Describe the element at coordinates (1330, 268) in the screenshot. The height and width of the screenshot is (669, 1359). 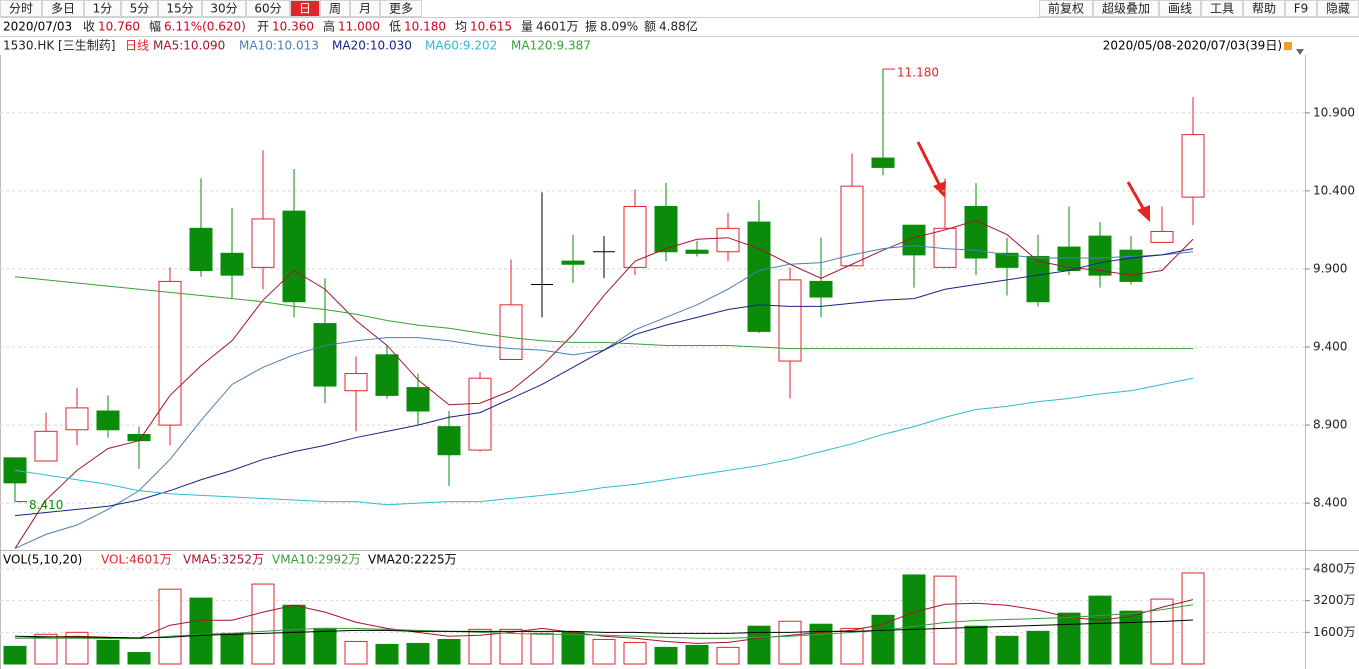
I see `y-tick-label: 9.900` at that location.